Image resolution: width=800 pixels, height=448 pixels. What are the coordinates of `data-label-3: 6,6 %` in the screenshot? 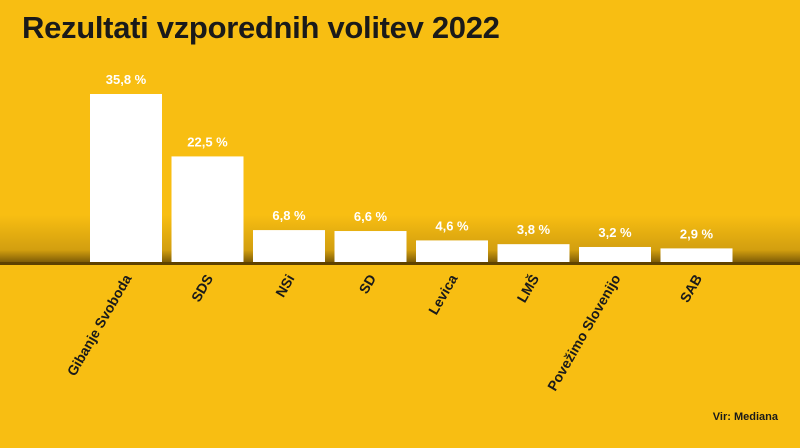 It's located at (371, 216).